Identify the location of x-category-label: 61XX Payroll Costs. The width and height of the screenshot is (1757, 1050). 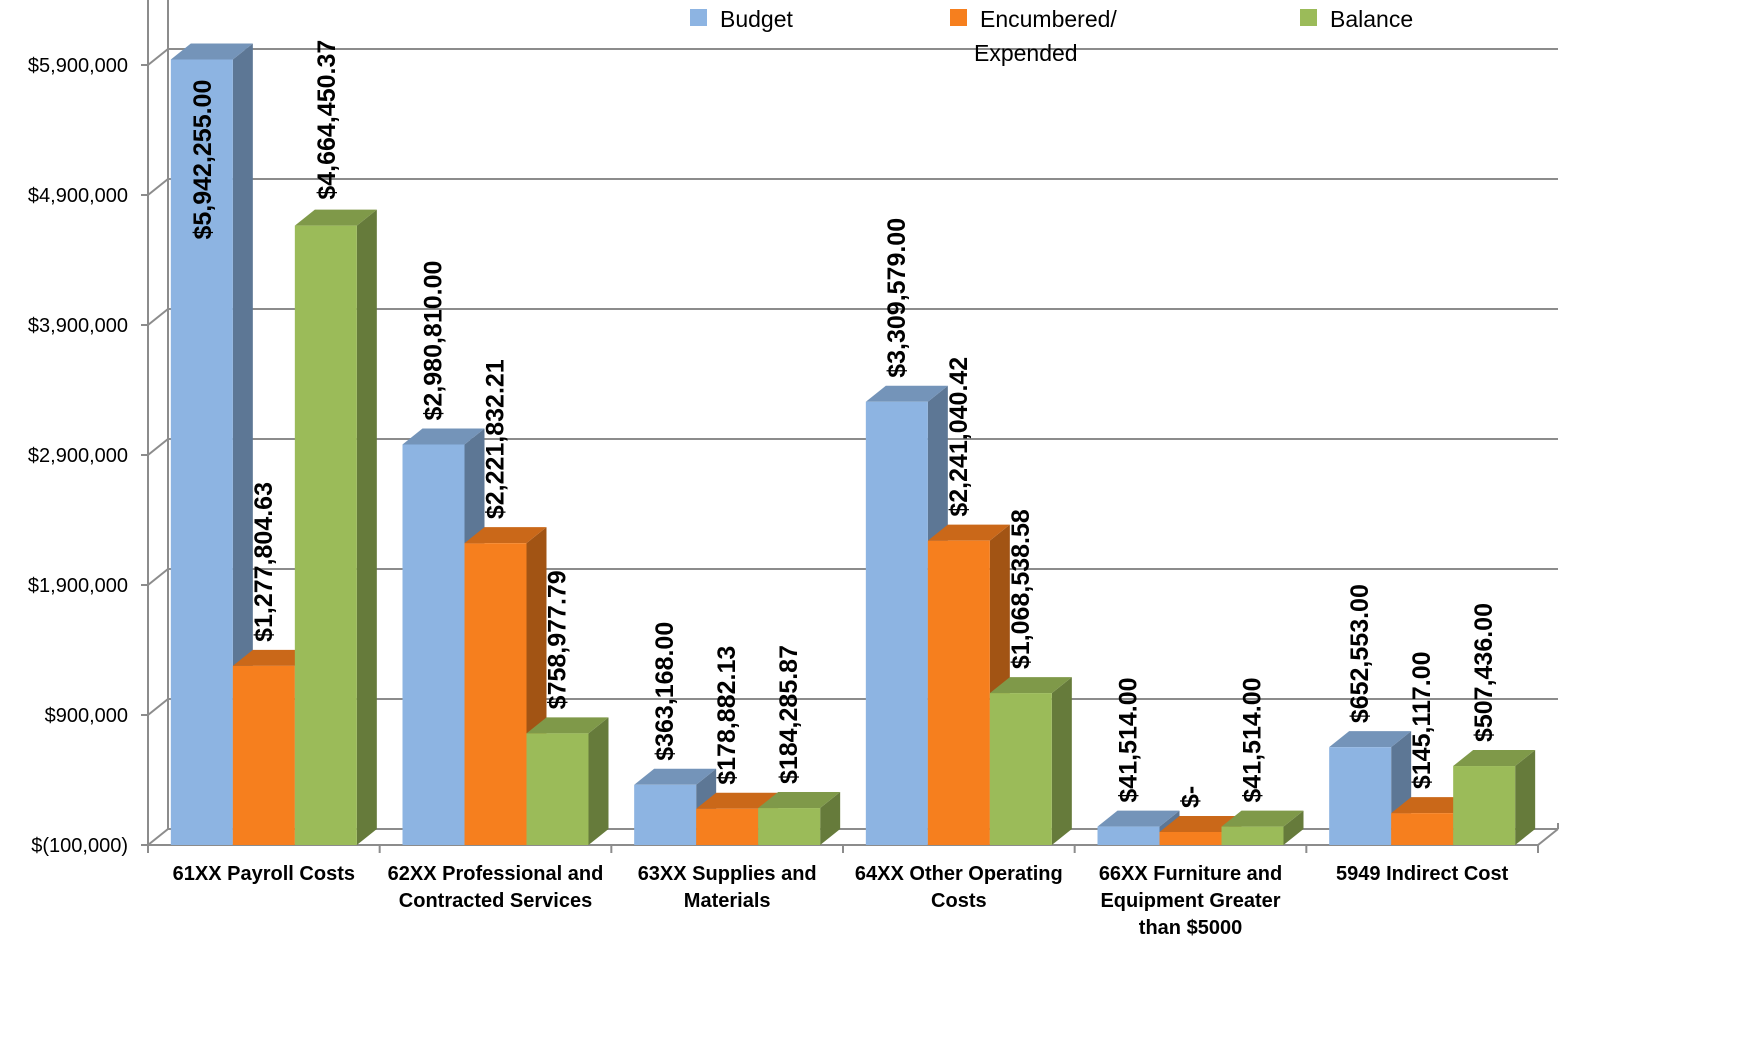
(264, 874).